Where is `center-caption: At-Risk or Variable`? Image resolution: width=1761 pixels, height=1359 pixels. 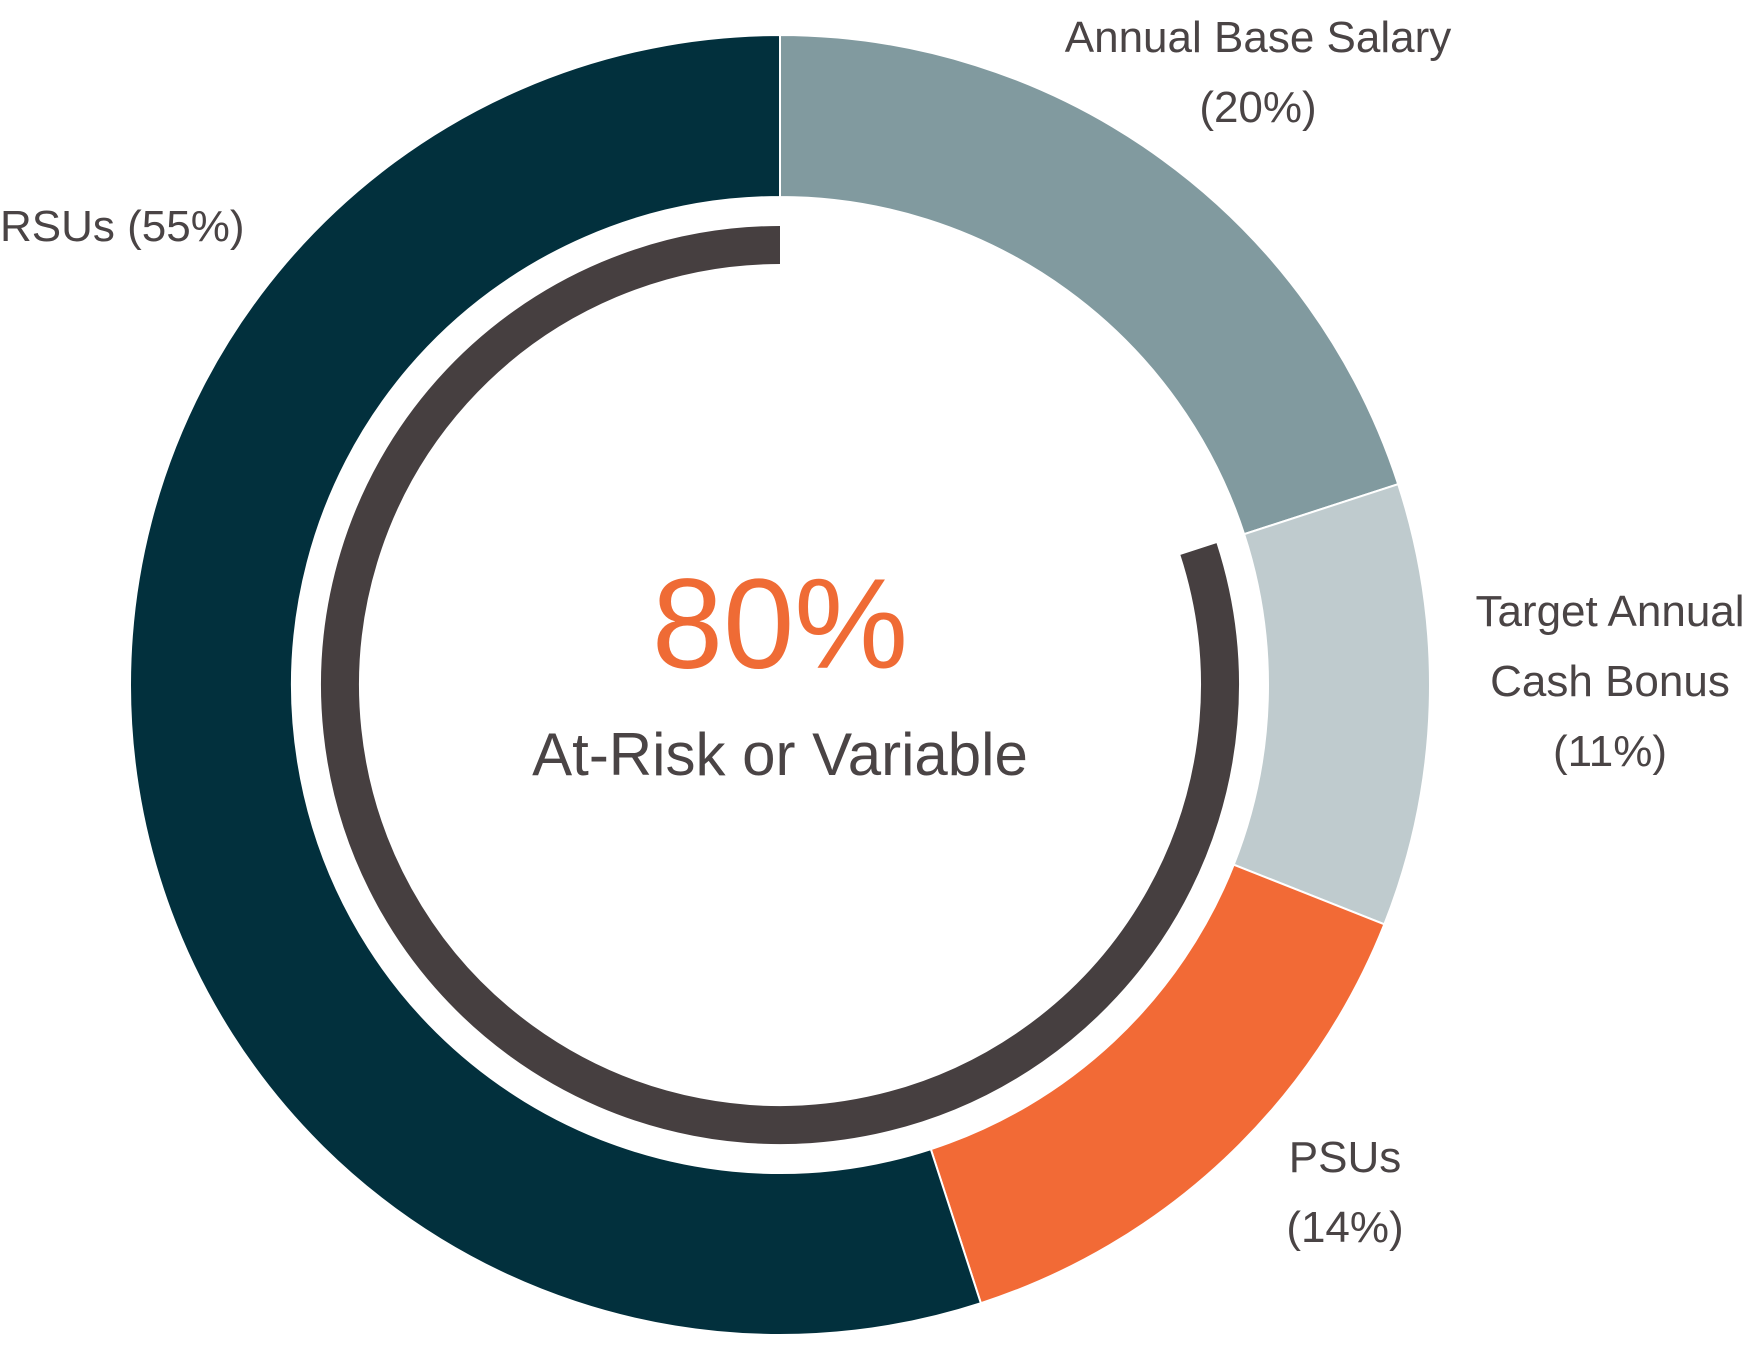 center-caption: At-Risk or Variable is located at coordinates (780, 754).